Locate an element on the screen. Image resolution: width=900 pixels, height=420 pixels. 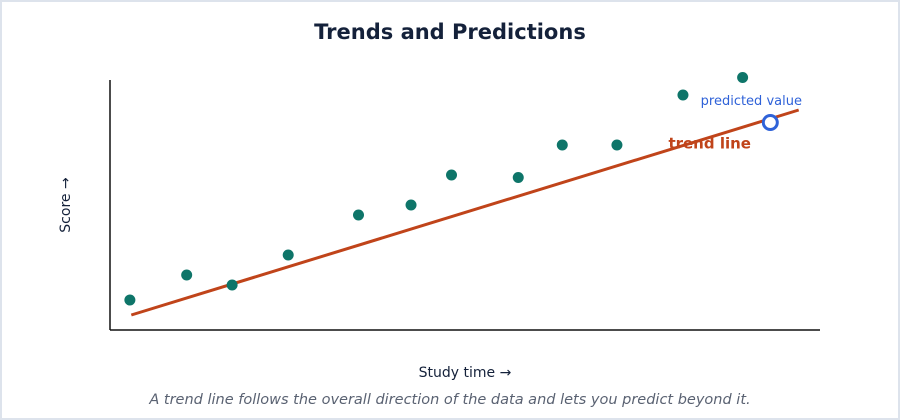
chart-title: Trends and Predictions is located at coordinates (450, 32).